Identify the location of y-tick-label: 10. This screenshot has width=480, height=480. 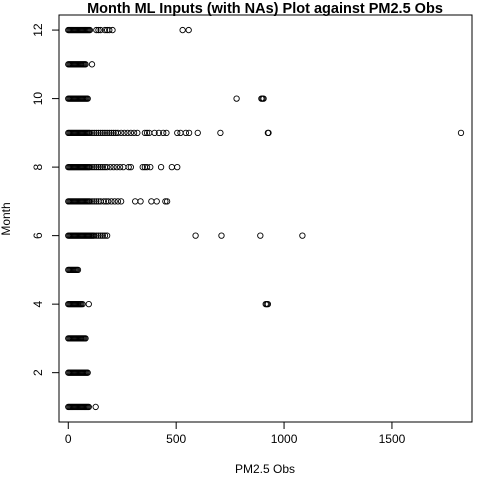
(38, 99).